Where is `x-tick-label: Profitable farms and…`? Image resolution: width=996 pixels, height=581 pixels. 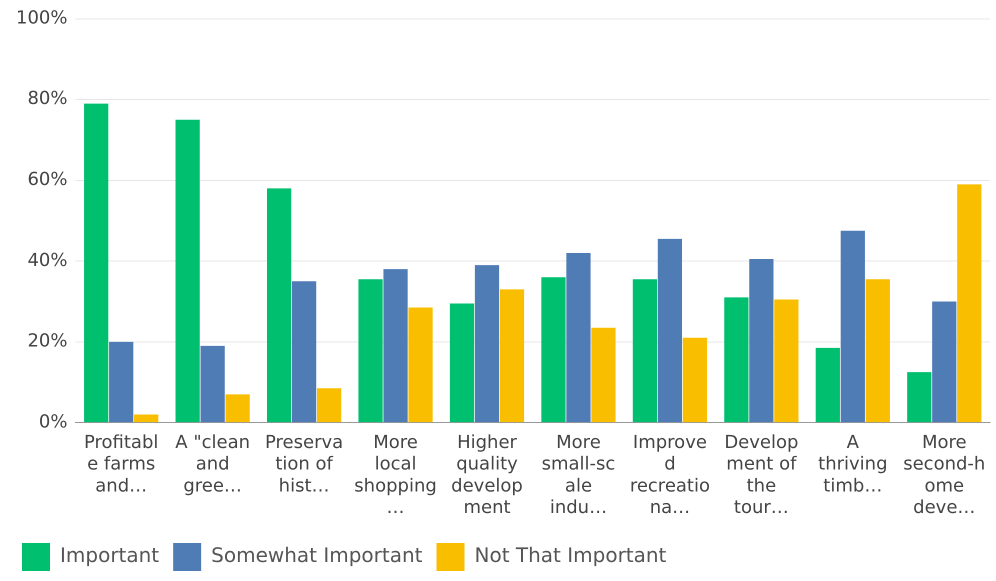
x-tick-label: Profitable farms and… is located at coordinates (121, 464).